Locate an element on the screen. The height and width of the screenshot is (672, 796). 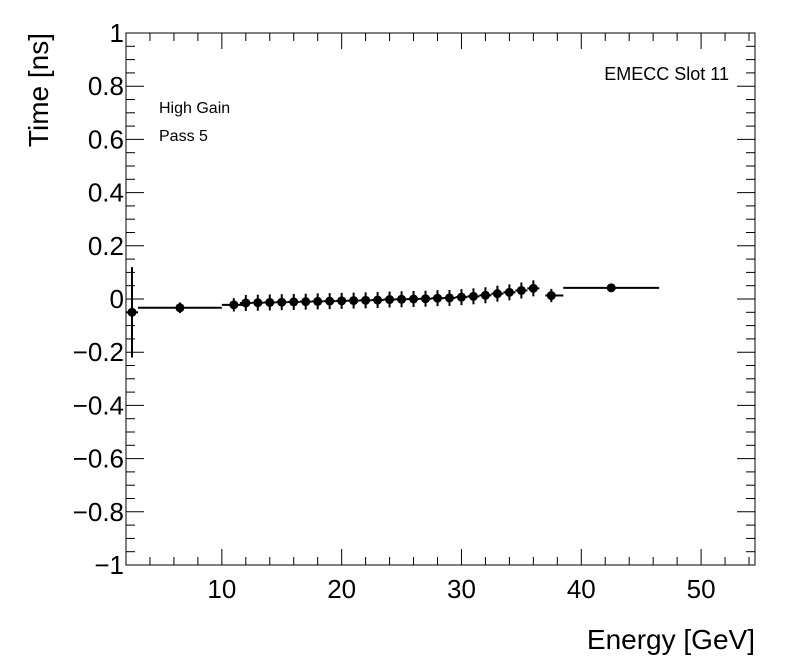
y-tick-label: −0.6 is located at coordinates (98, 459).